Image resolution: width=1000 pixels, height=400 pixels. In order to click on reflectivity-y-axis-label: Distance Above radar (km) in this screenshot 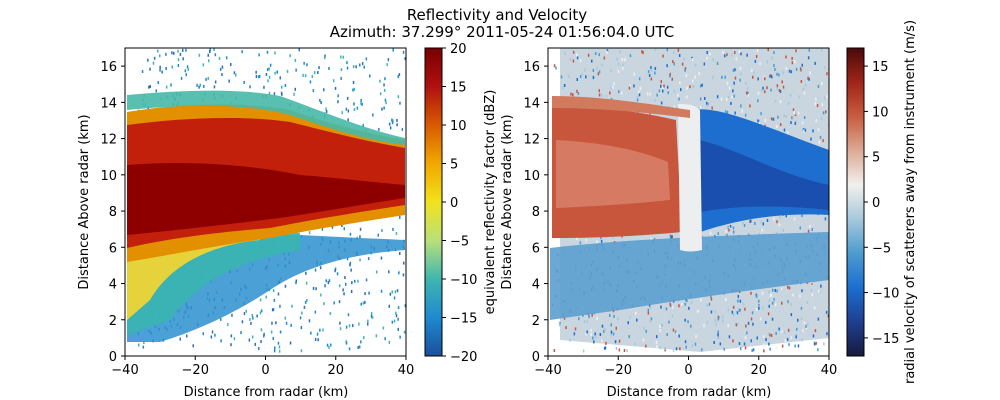, I will do `click(84, 201)`.